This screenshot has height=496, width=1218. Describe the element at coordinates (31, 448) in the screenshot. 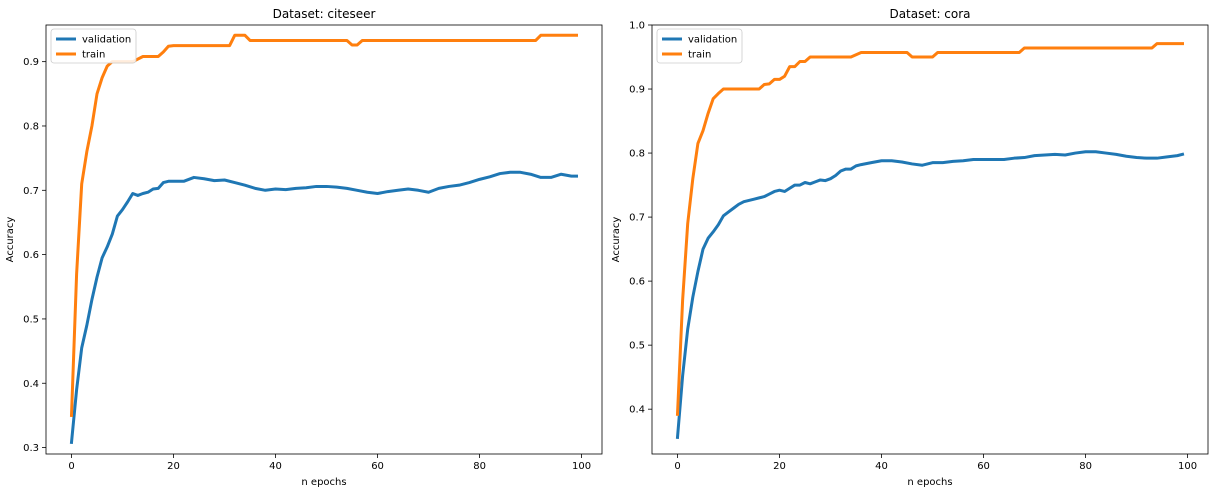

I see `y-tick-label: 0.3` at that location.